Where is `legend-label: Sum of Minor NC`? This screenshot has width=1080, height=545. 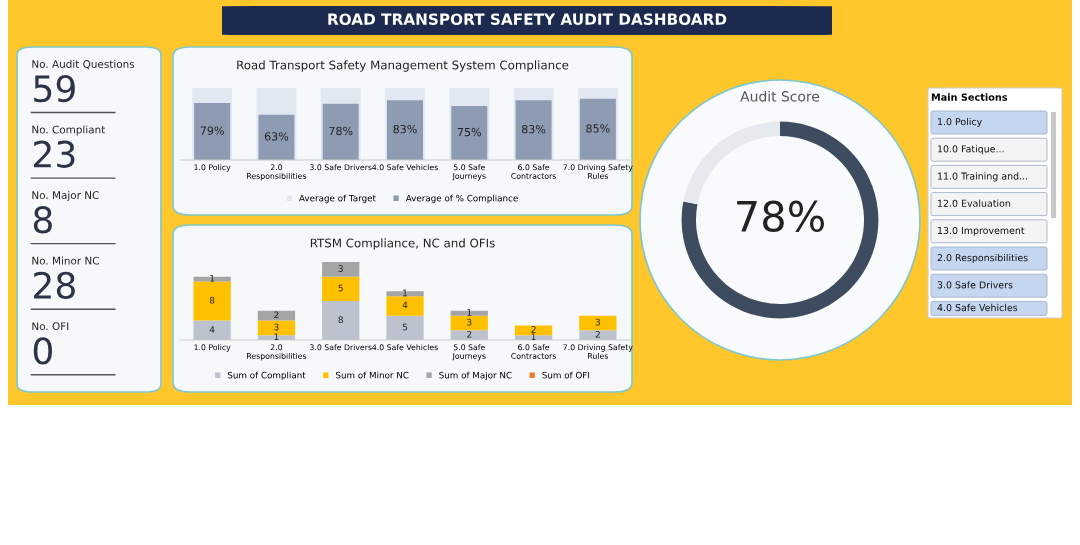
legend-label: Sum of Minor NC is located at coordinates (372, 375).